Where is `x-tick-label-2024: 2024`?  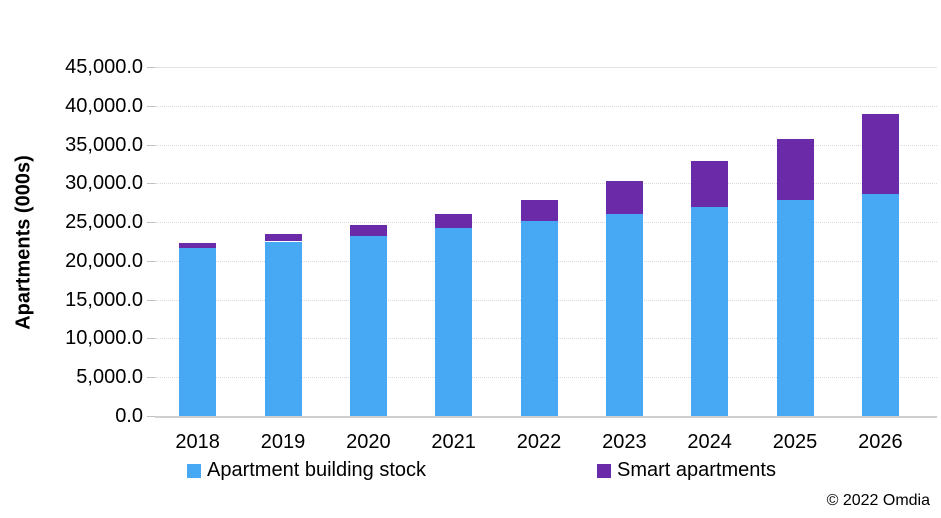 x-tick-label-2024: 2024 is located at coordinates (709, 442).